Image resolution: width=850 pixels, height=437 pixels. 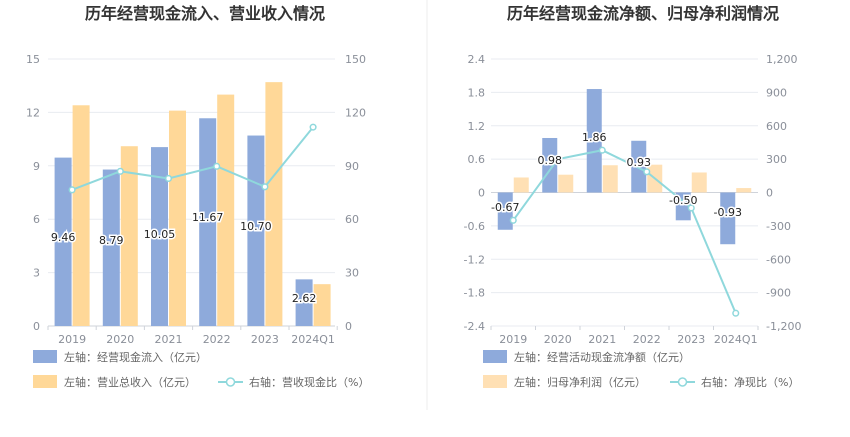 I want to click on left-axis-tick-label: 2.4, so click(x=477, y=59).